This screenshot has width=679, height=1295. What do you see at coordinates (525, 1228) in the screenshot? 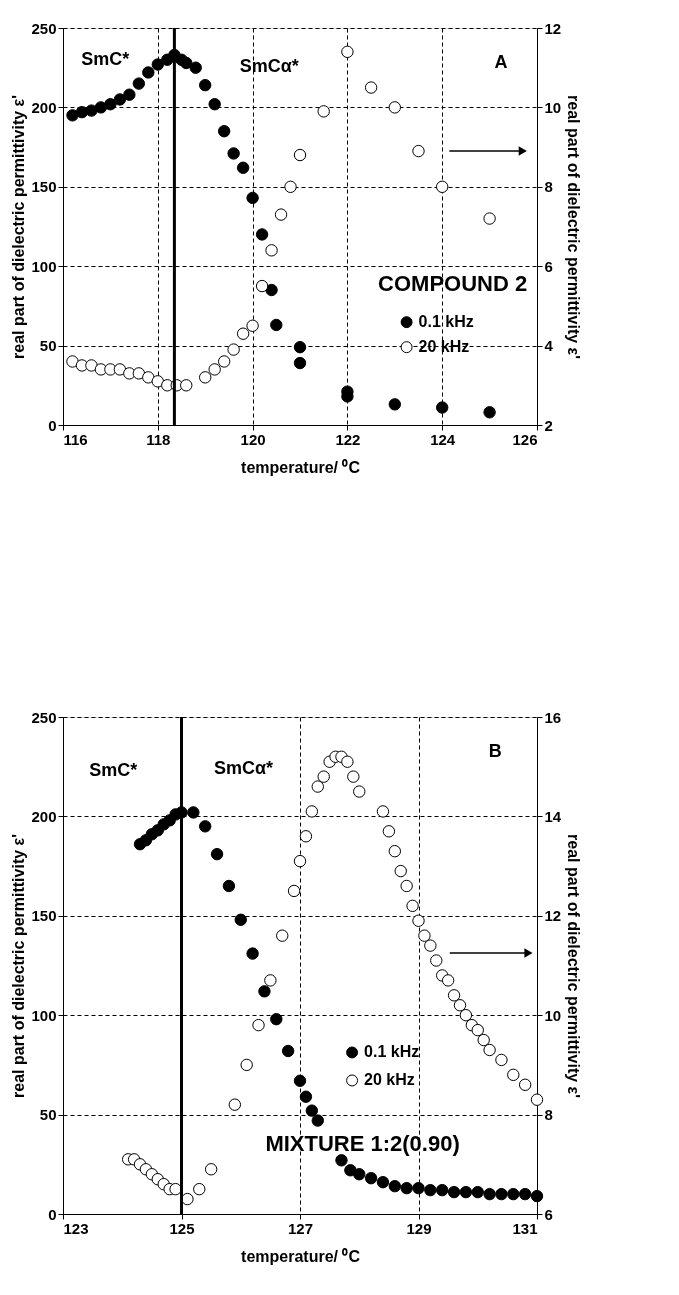
I see `x-tick-label: 131` at bounding box center [525, 1228].